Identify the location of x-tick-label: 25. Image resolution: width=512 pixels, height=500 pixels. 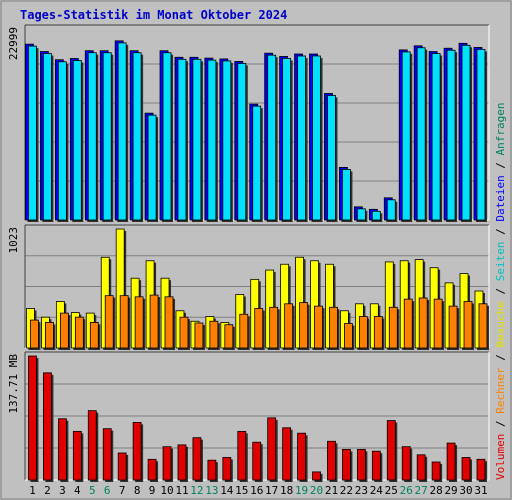
(391, 490).